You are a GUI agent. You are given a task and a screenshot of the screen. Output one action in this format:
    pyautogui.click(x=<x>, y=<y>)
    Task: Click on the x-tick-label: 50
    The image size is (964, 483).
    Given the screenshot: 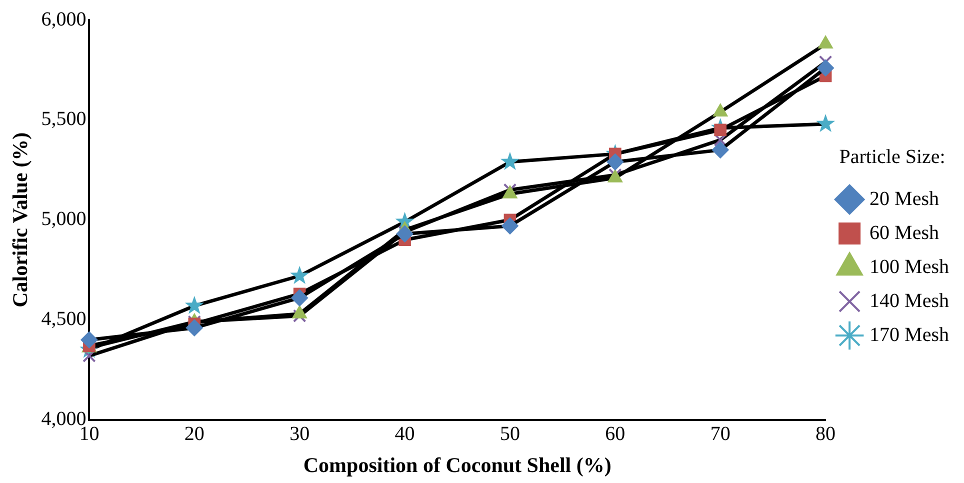 What is the action you would take?
    pyautogui.click(x=510, y=434)
    